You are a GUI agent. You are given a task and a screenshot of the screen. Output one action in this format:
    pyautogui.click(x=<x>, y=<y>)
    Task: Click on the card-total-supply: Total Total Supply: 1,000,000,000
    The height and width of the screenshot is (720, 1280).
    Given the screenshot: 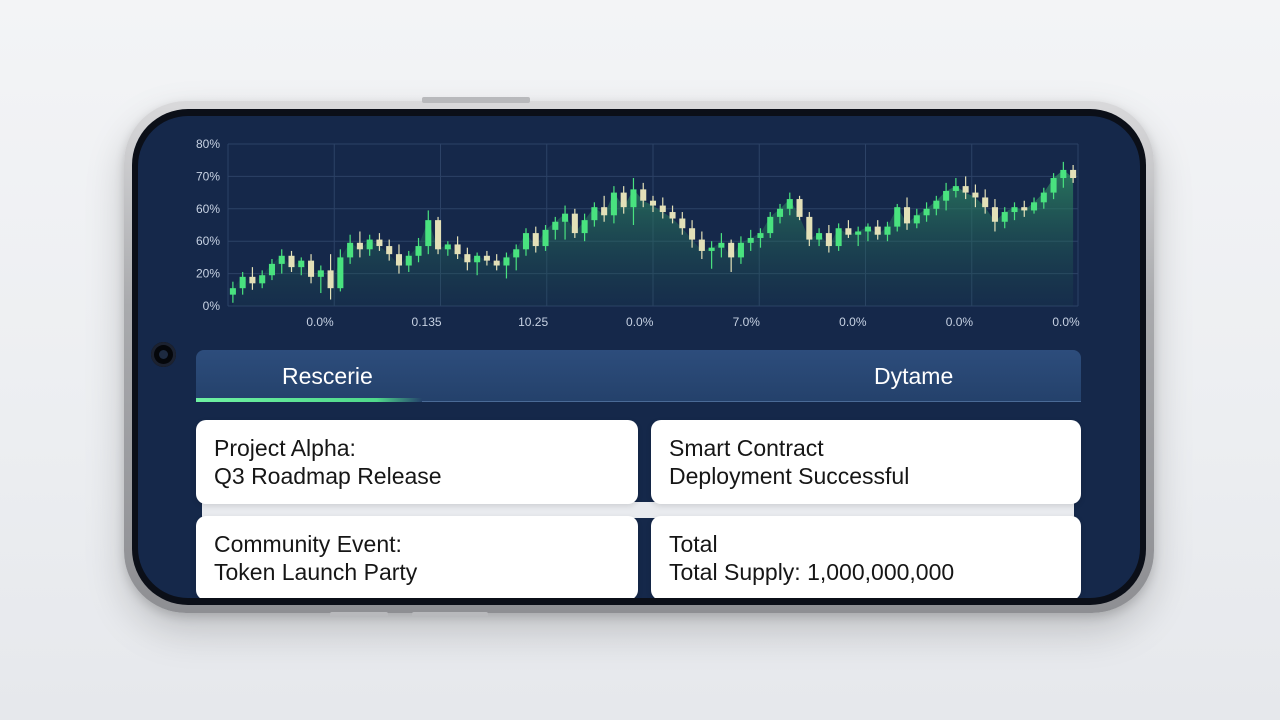 What is the action you would take?
    pyautogui.click(x=866, y=557)
    